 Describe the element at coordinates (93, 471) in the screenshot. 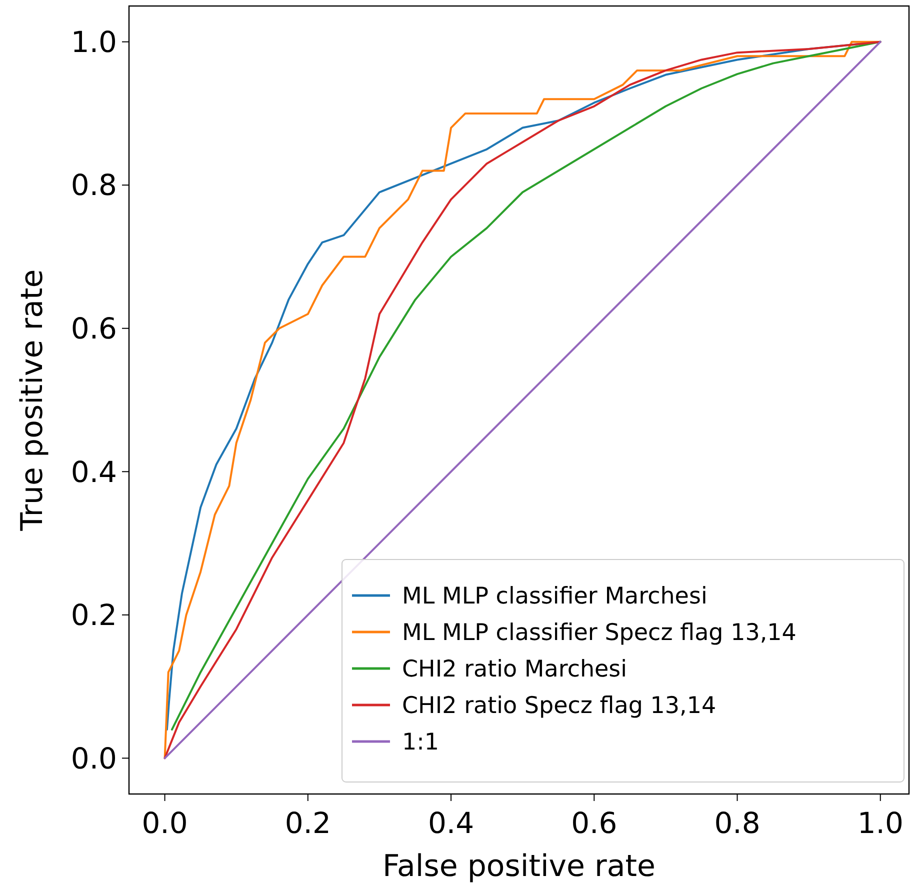

I see `y-tick-label: 0.4` at that location.